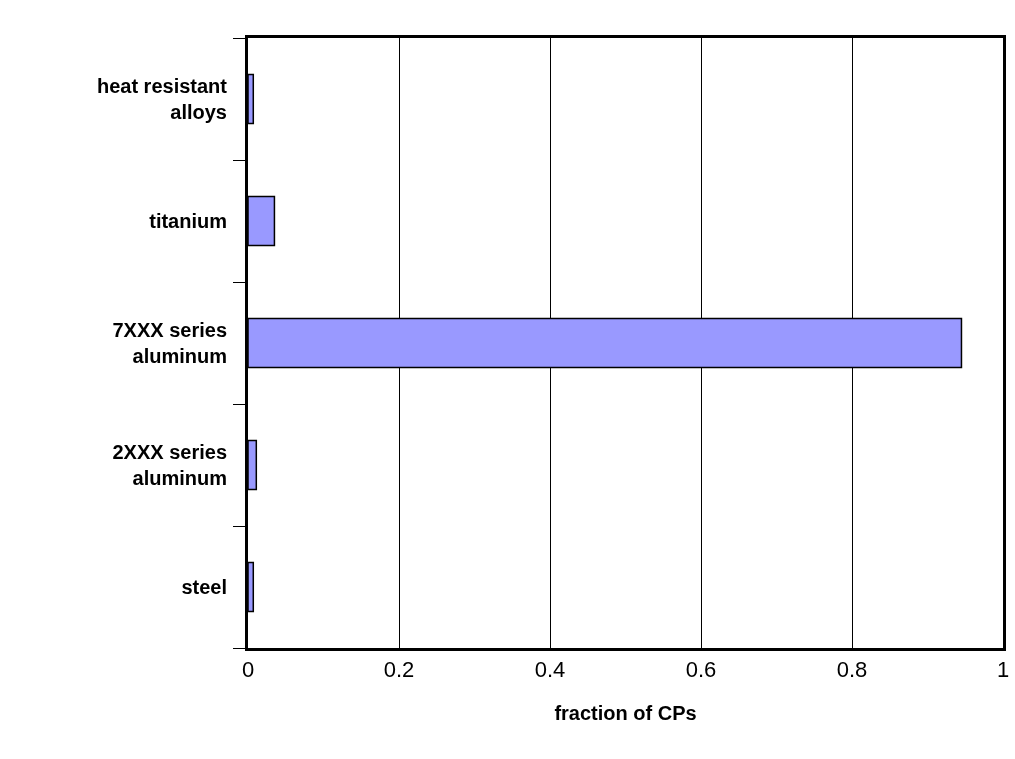  I want to click on y-tick-label: heat resistant alloys, so click(162, 99).